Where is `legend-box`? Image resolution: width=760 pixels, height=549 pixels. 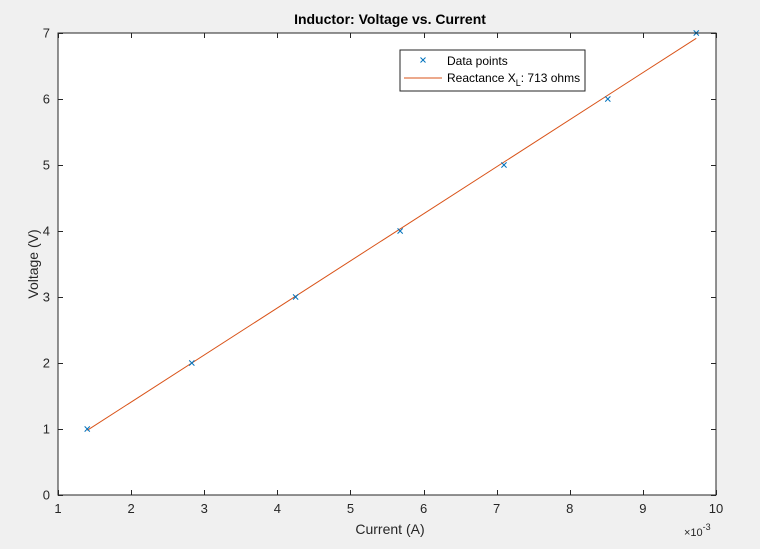 legend-box is located at coordinates (492, 70).